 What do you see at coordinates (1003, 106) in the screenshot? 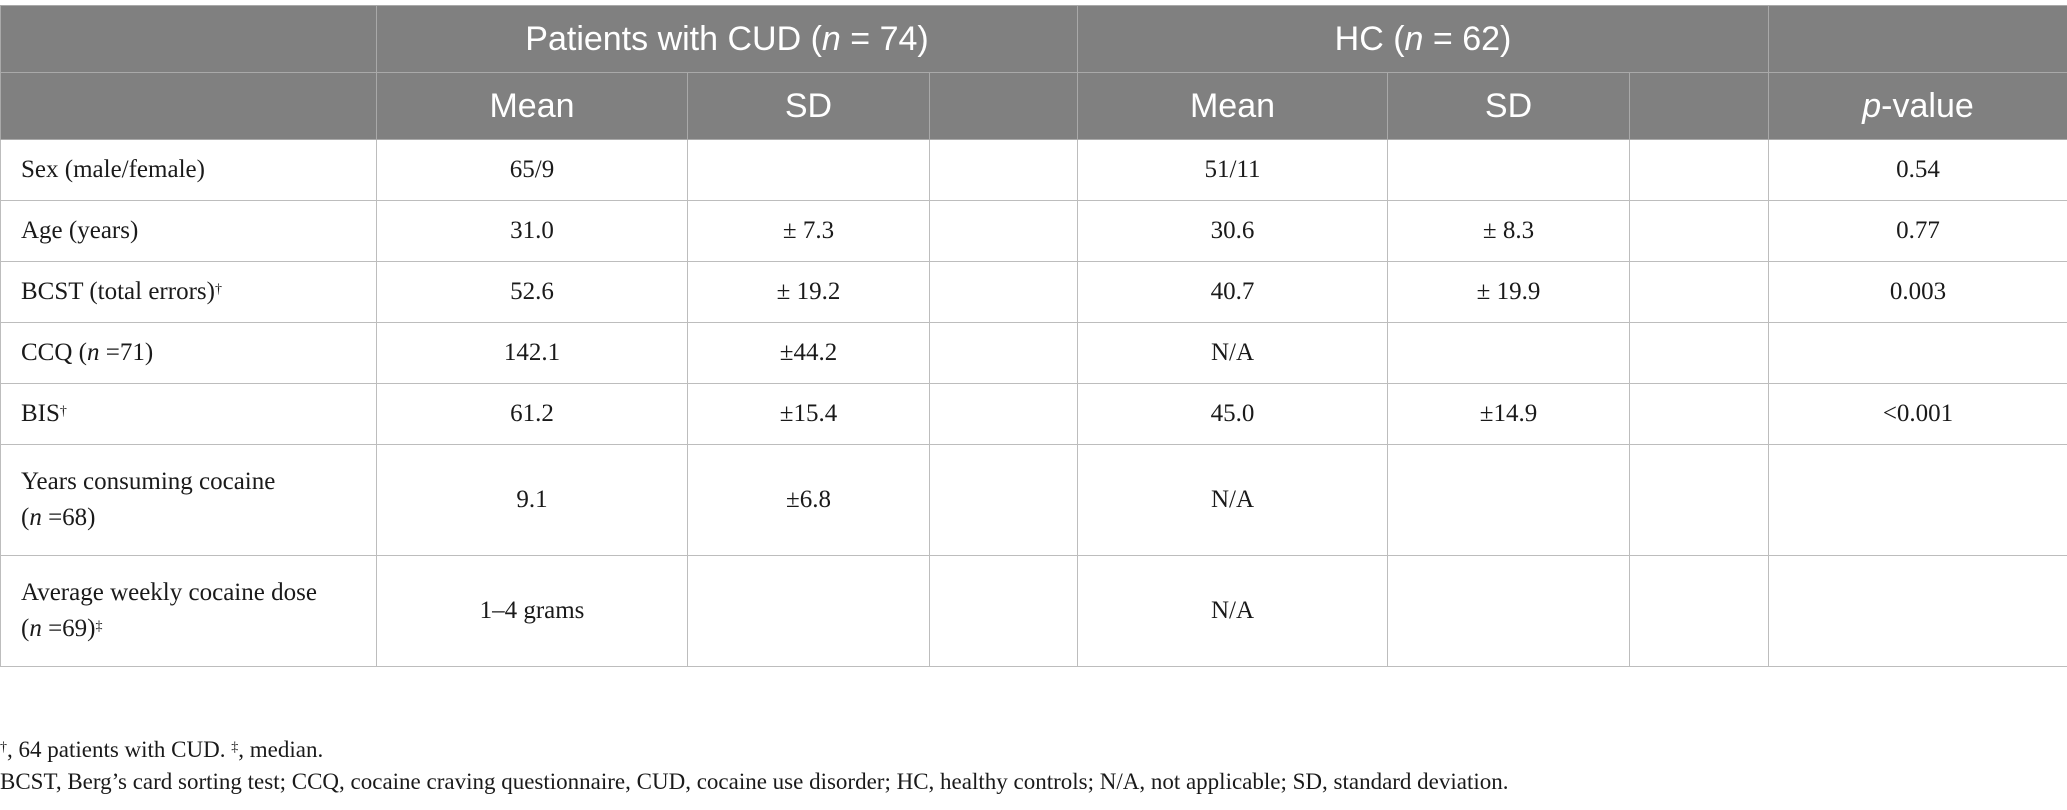
I see `header-spacer-cud` at bounding box center [1003, 106].